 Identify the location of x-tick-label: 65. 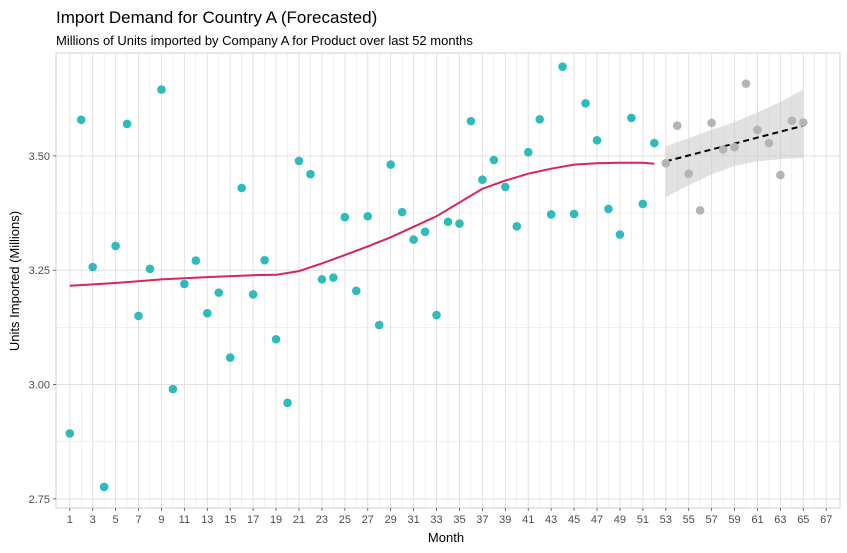
(803, 520).